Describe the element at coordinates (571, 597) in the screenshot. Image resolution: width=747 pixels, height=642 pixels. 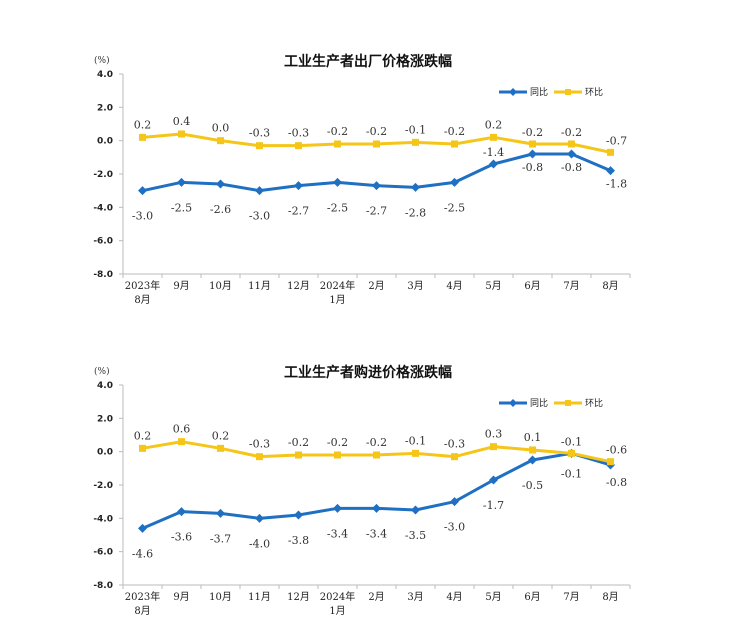
I see `x-tick-label: 7月` at that location.